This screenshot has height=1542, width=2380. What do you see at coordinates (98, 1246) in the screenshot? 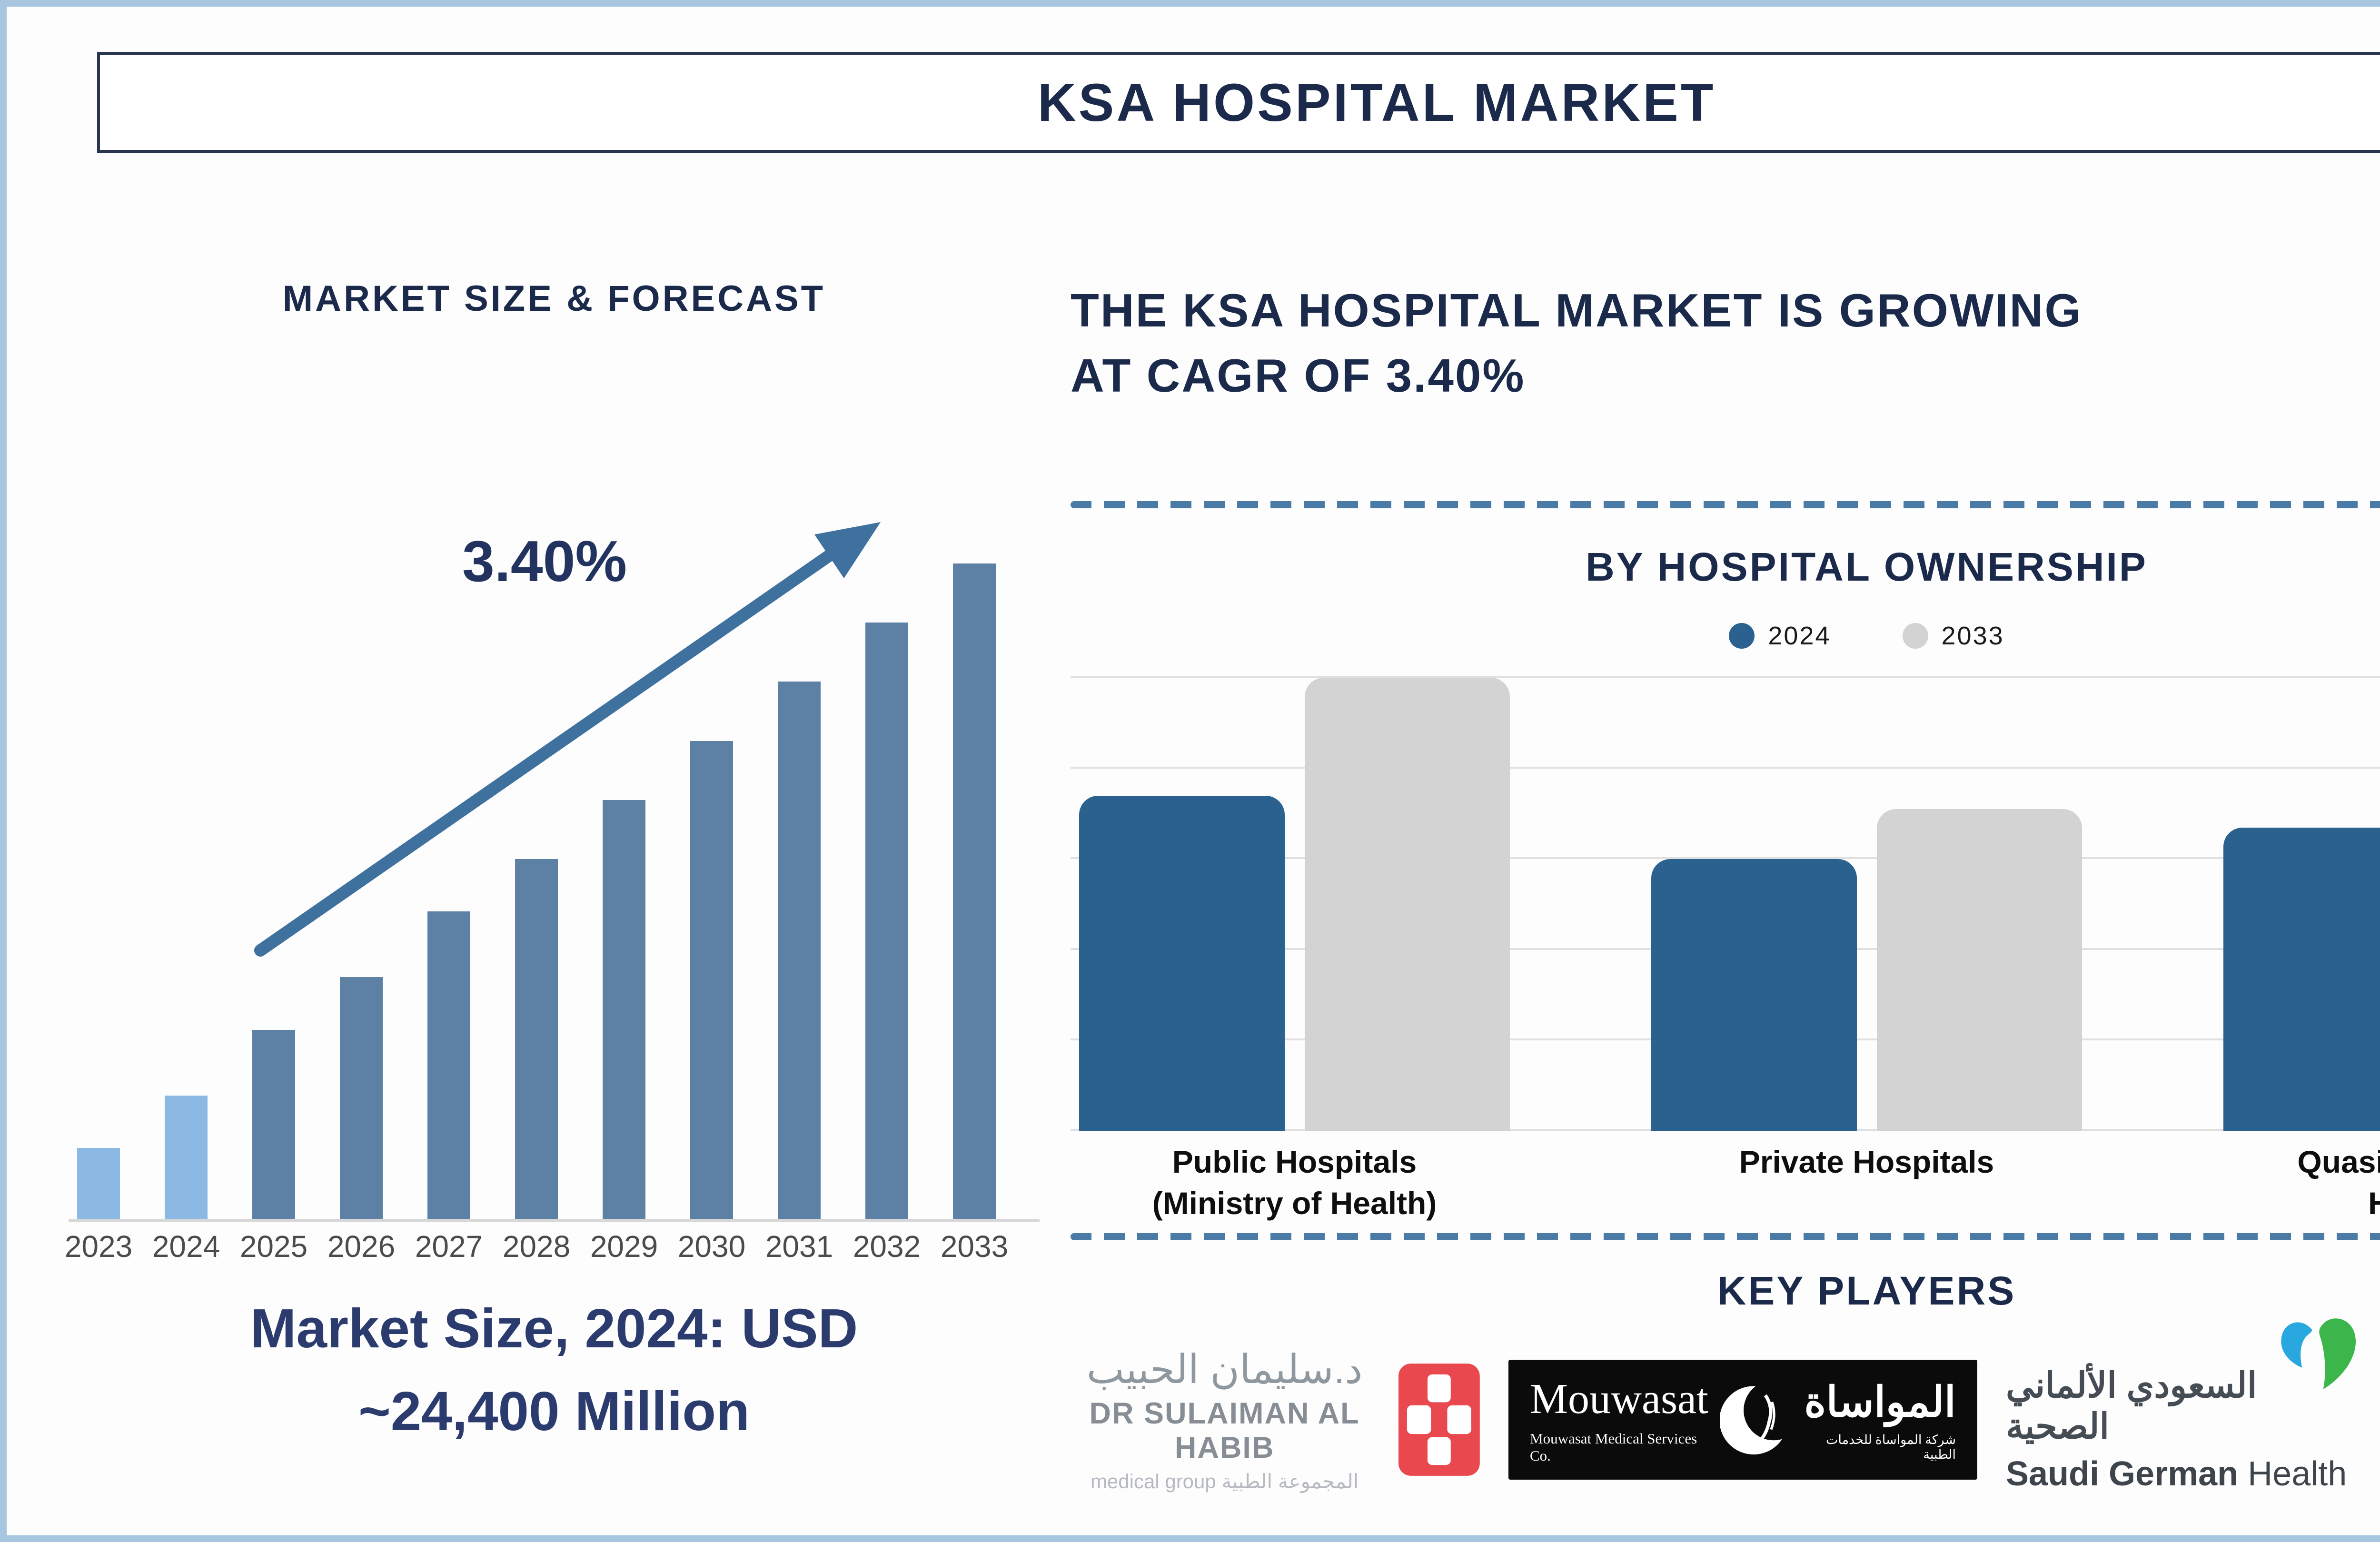
I see `year-label-2023: 2023` at bounding box center [98, 1246].